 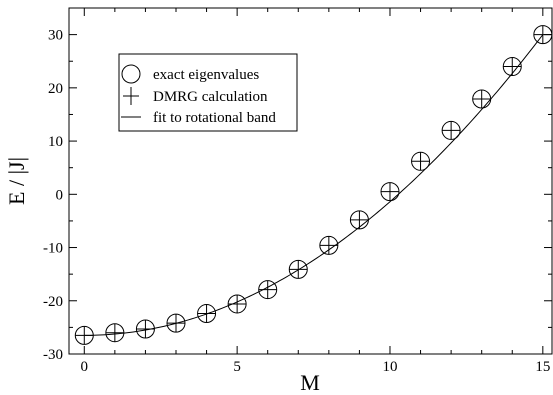 I want to click on x-tick-label: 15, so click(x=542, y=367).